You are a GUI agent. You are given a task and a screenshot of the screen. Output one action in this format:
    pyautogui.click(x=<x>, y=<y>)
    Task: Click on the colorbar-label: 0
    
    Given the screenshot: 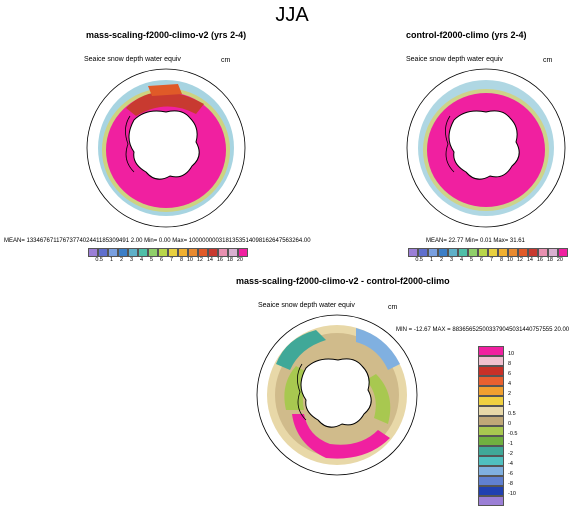 What is the action you would take?
    pyautogui.click(x=510, y=424)
    